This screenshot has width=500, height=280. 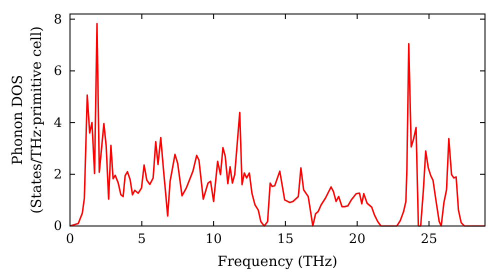 I want to click on y-tick-label: 2, so click(x=58, y=174).